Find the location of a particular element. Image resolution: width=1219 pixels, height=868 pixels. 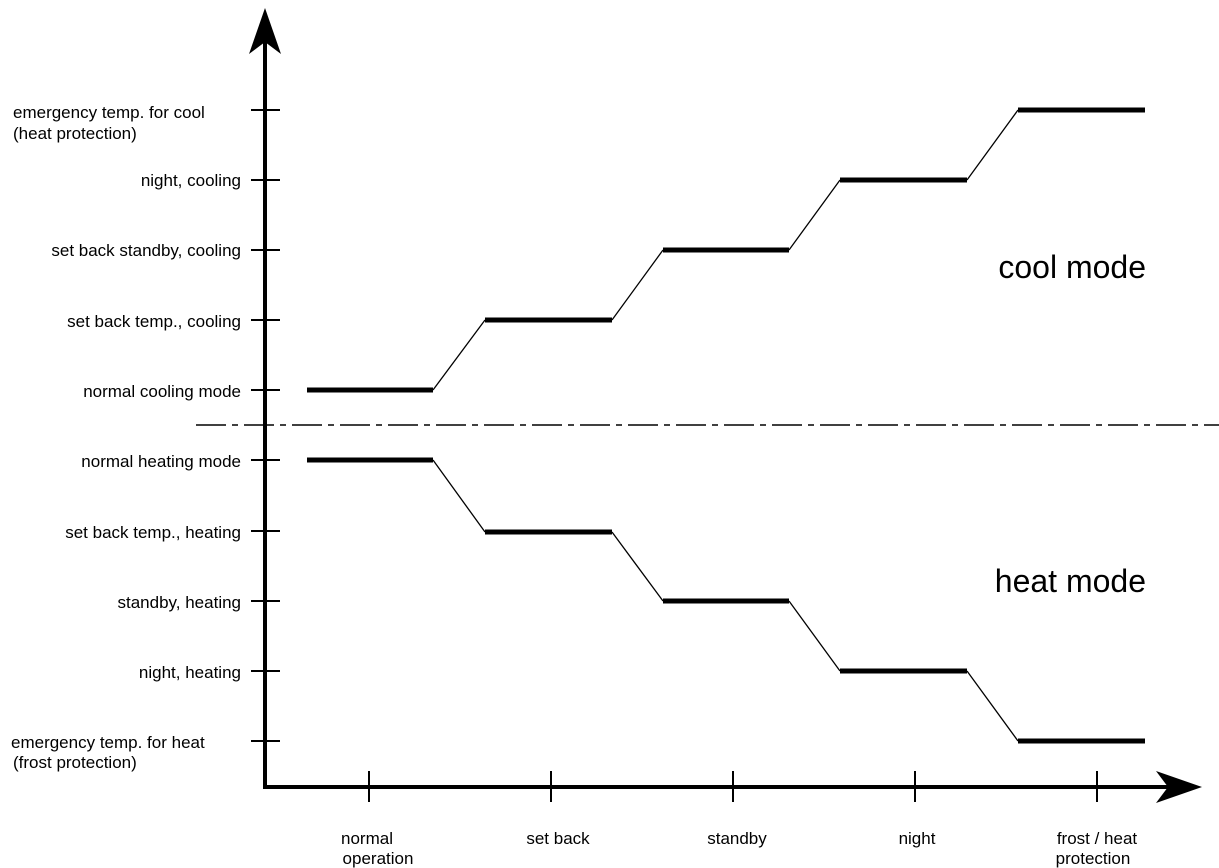

y-label-emergency-heat-line2: (frost protection) is located at coordinates (75, 762).